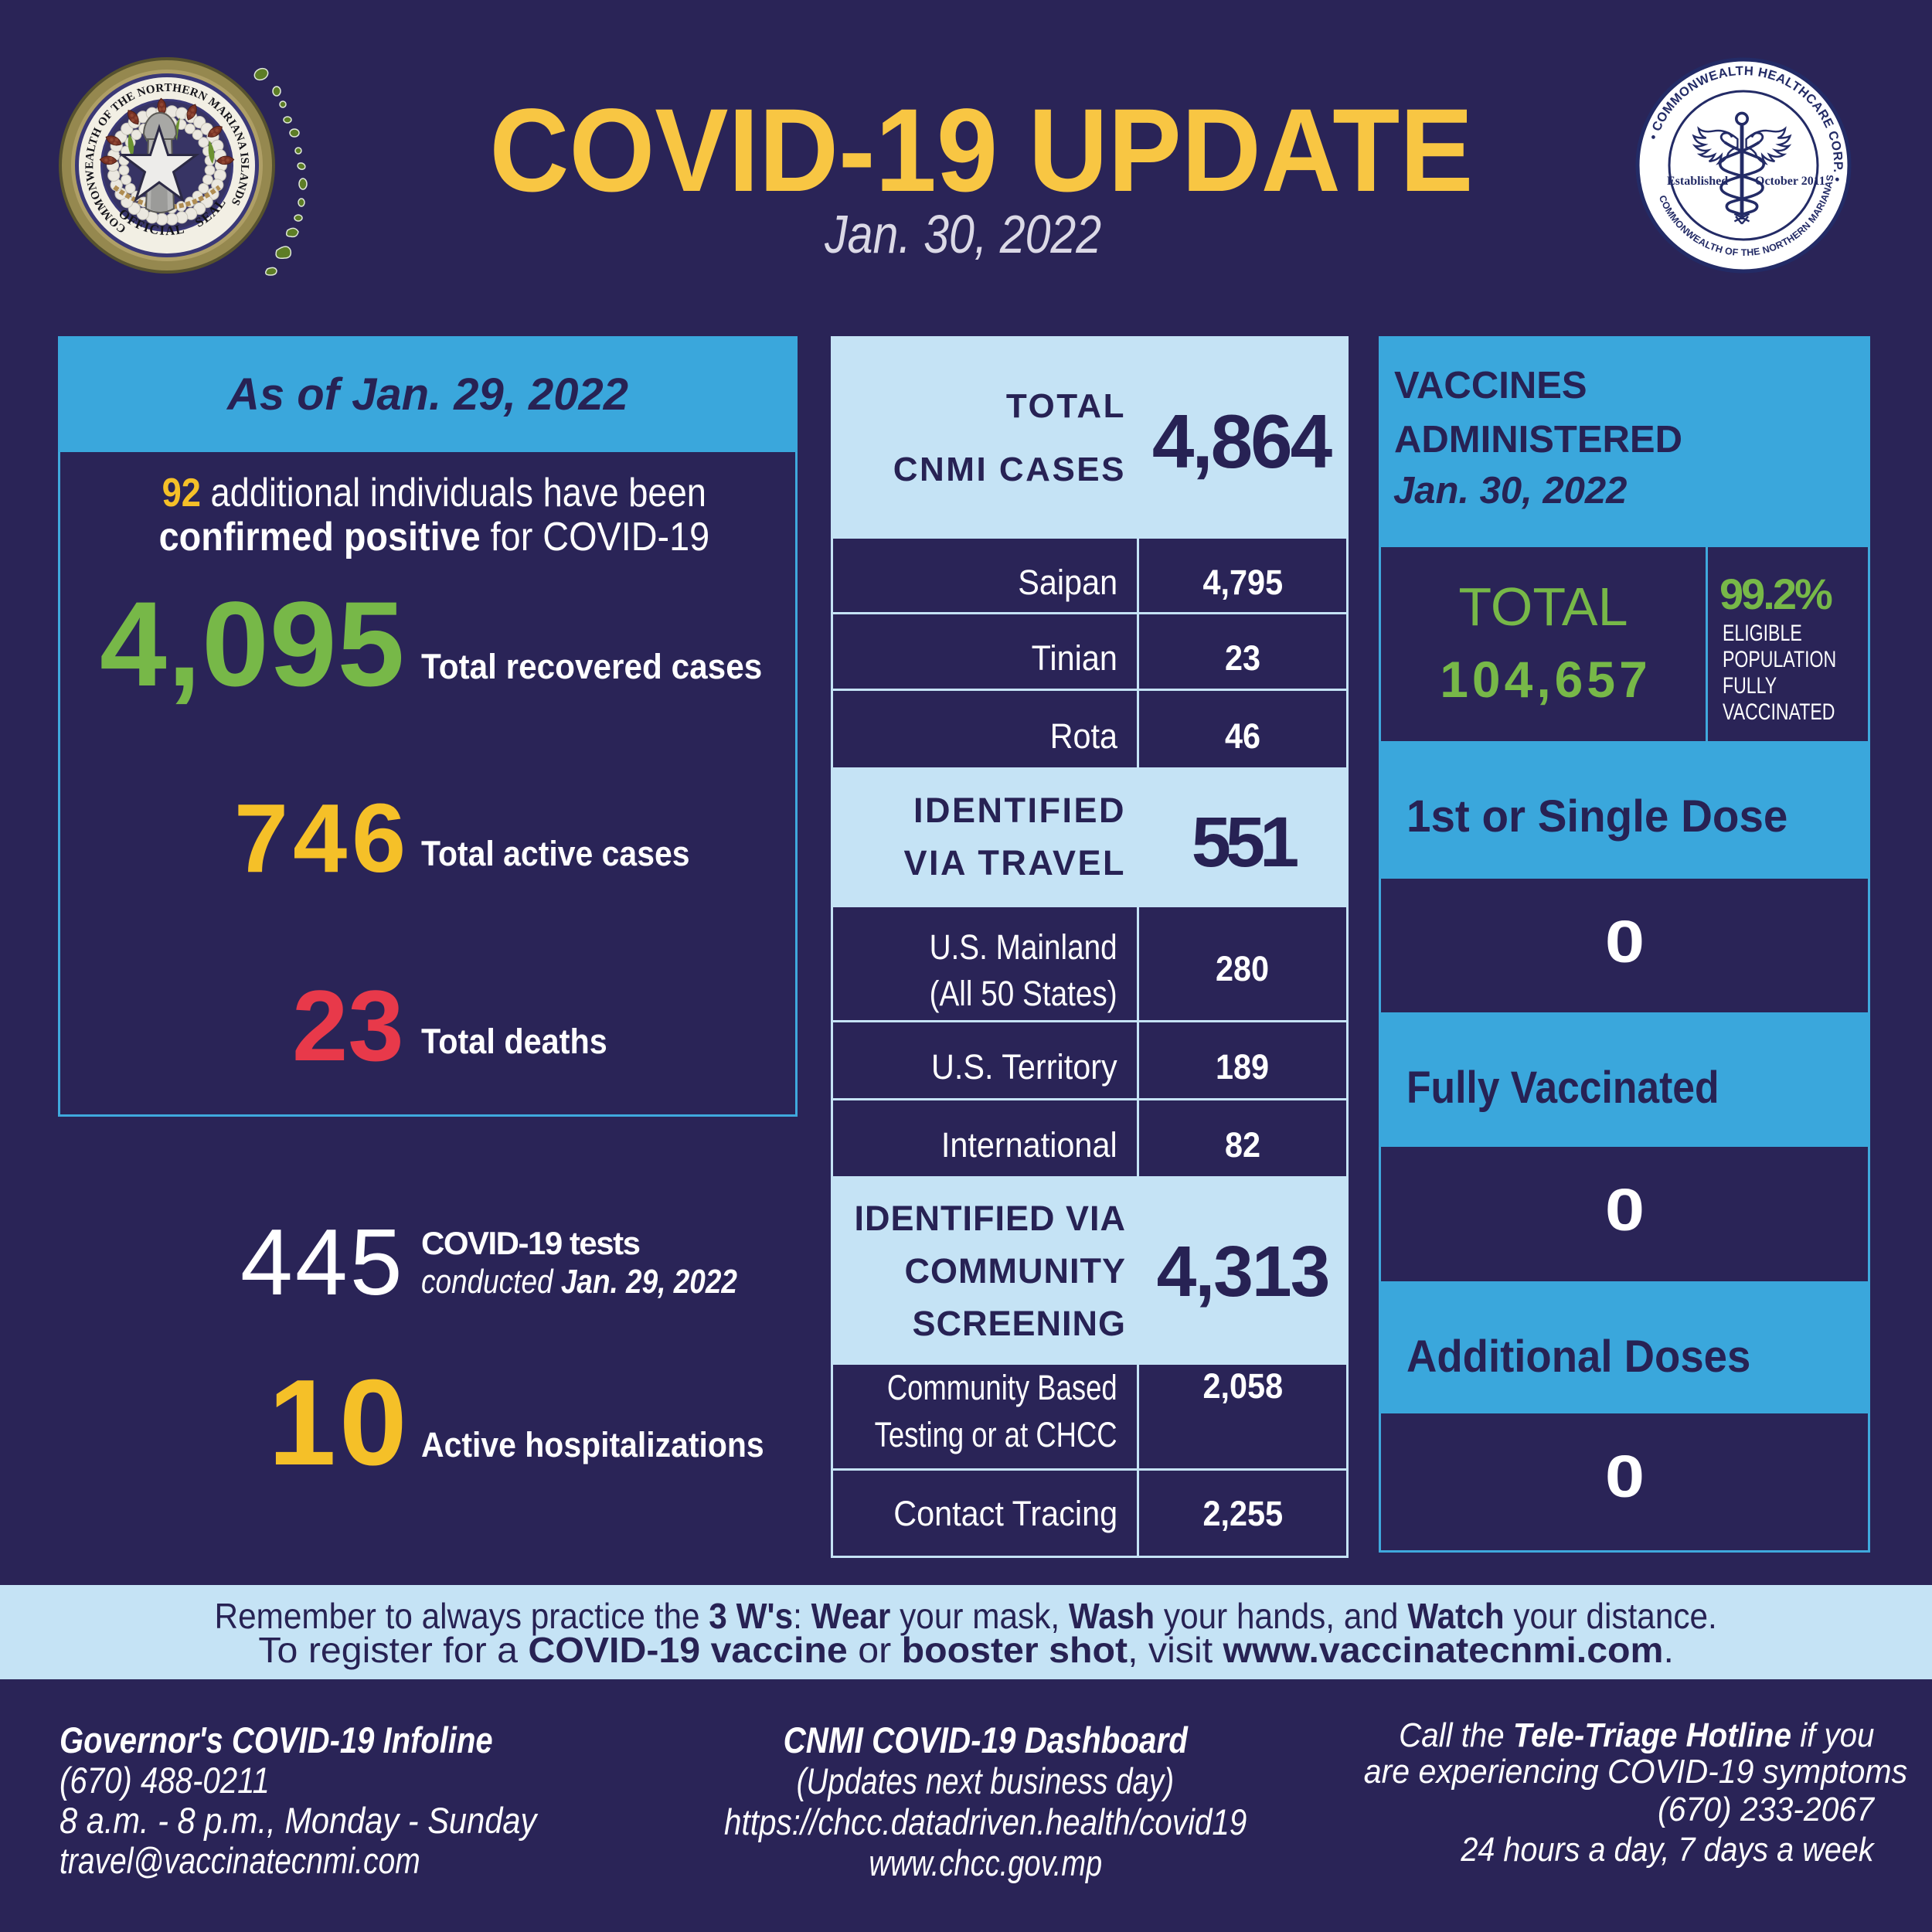 Image resolution: width=1932 pixels, height=1932 pixels. I want to click on svg-text: October 2011, so click(1790, 182).